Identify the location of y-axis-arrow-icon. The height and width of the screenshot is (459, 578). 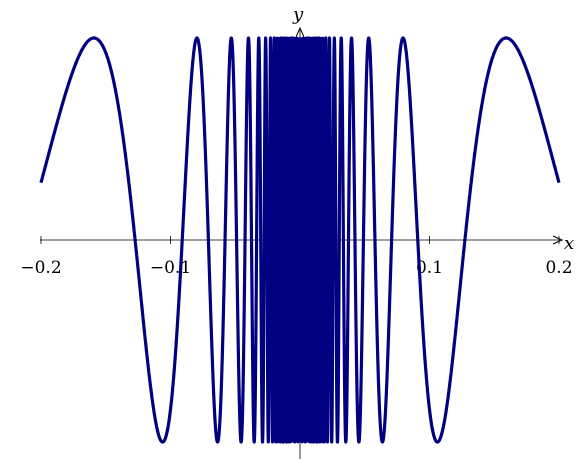
(300, 32).